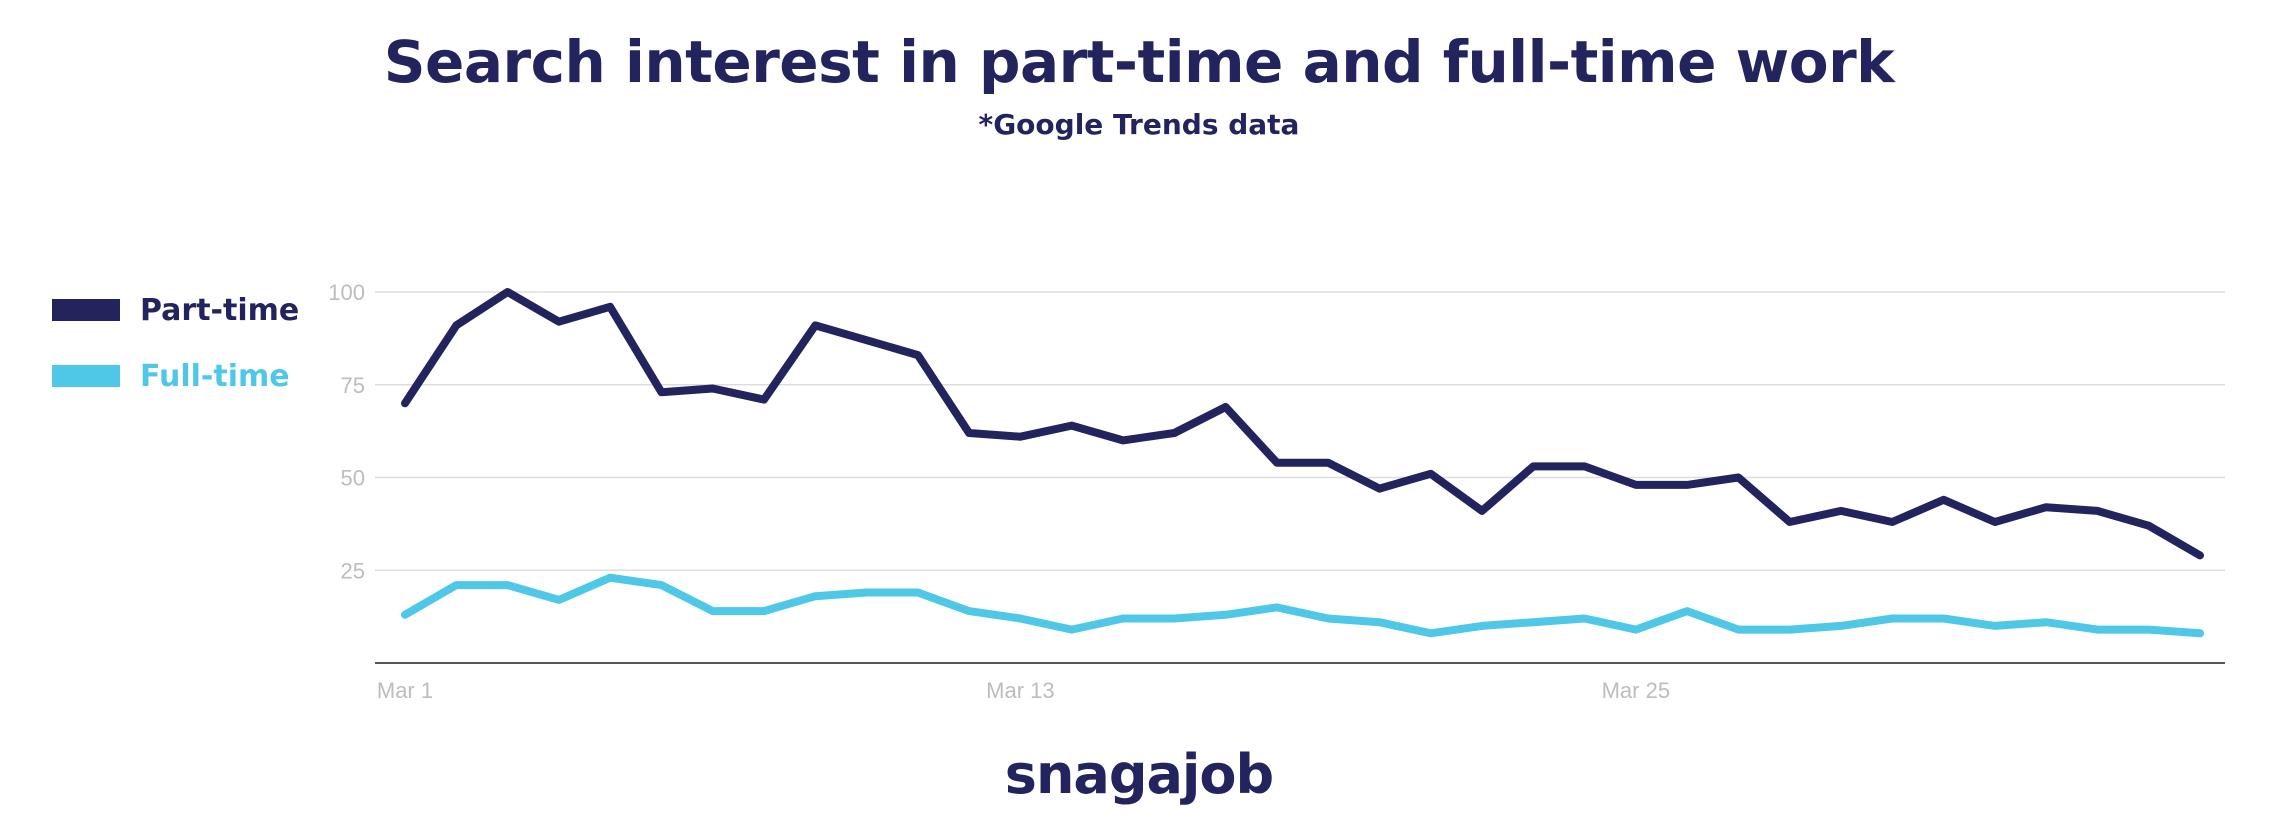 The height and width of the screenshot is (831, 2278). Describe the element at coordinates (1636, 690) in the screenshot. I see `x-tick-label-2: Mar 25` at that location.